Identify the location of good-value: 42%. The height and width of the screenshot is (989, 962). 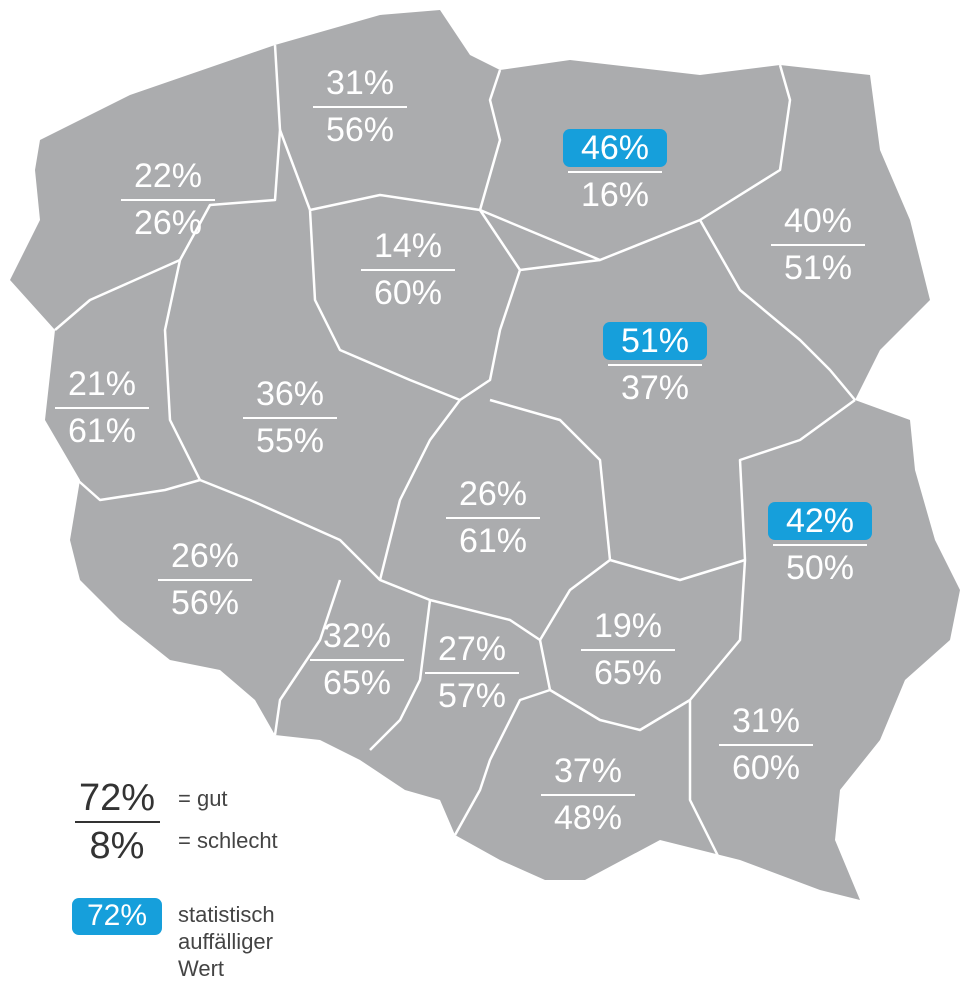
(820, 521).